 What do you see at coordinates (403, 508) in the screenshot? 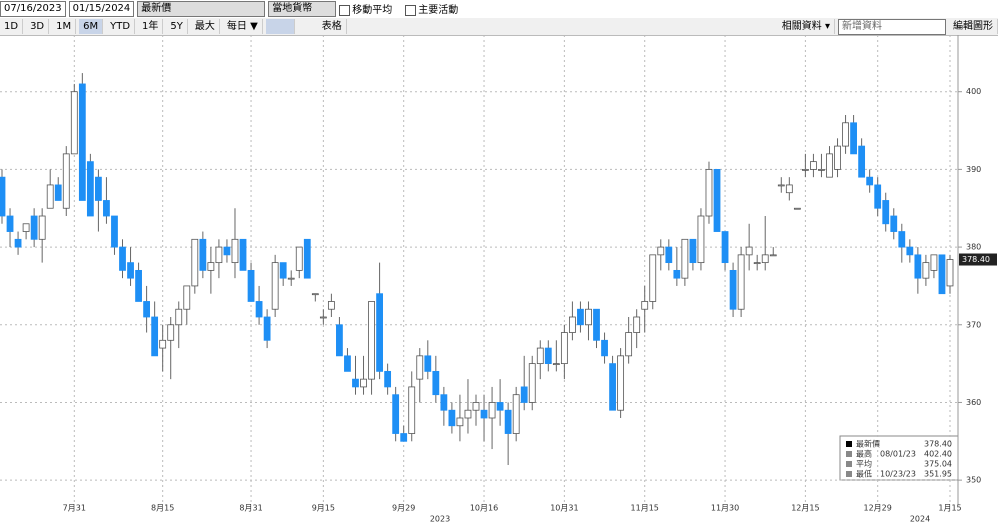
I see `x-tick-label: 9月29` at bounding box center [403, 508].